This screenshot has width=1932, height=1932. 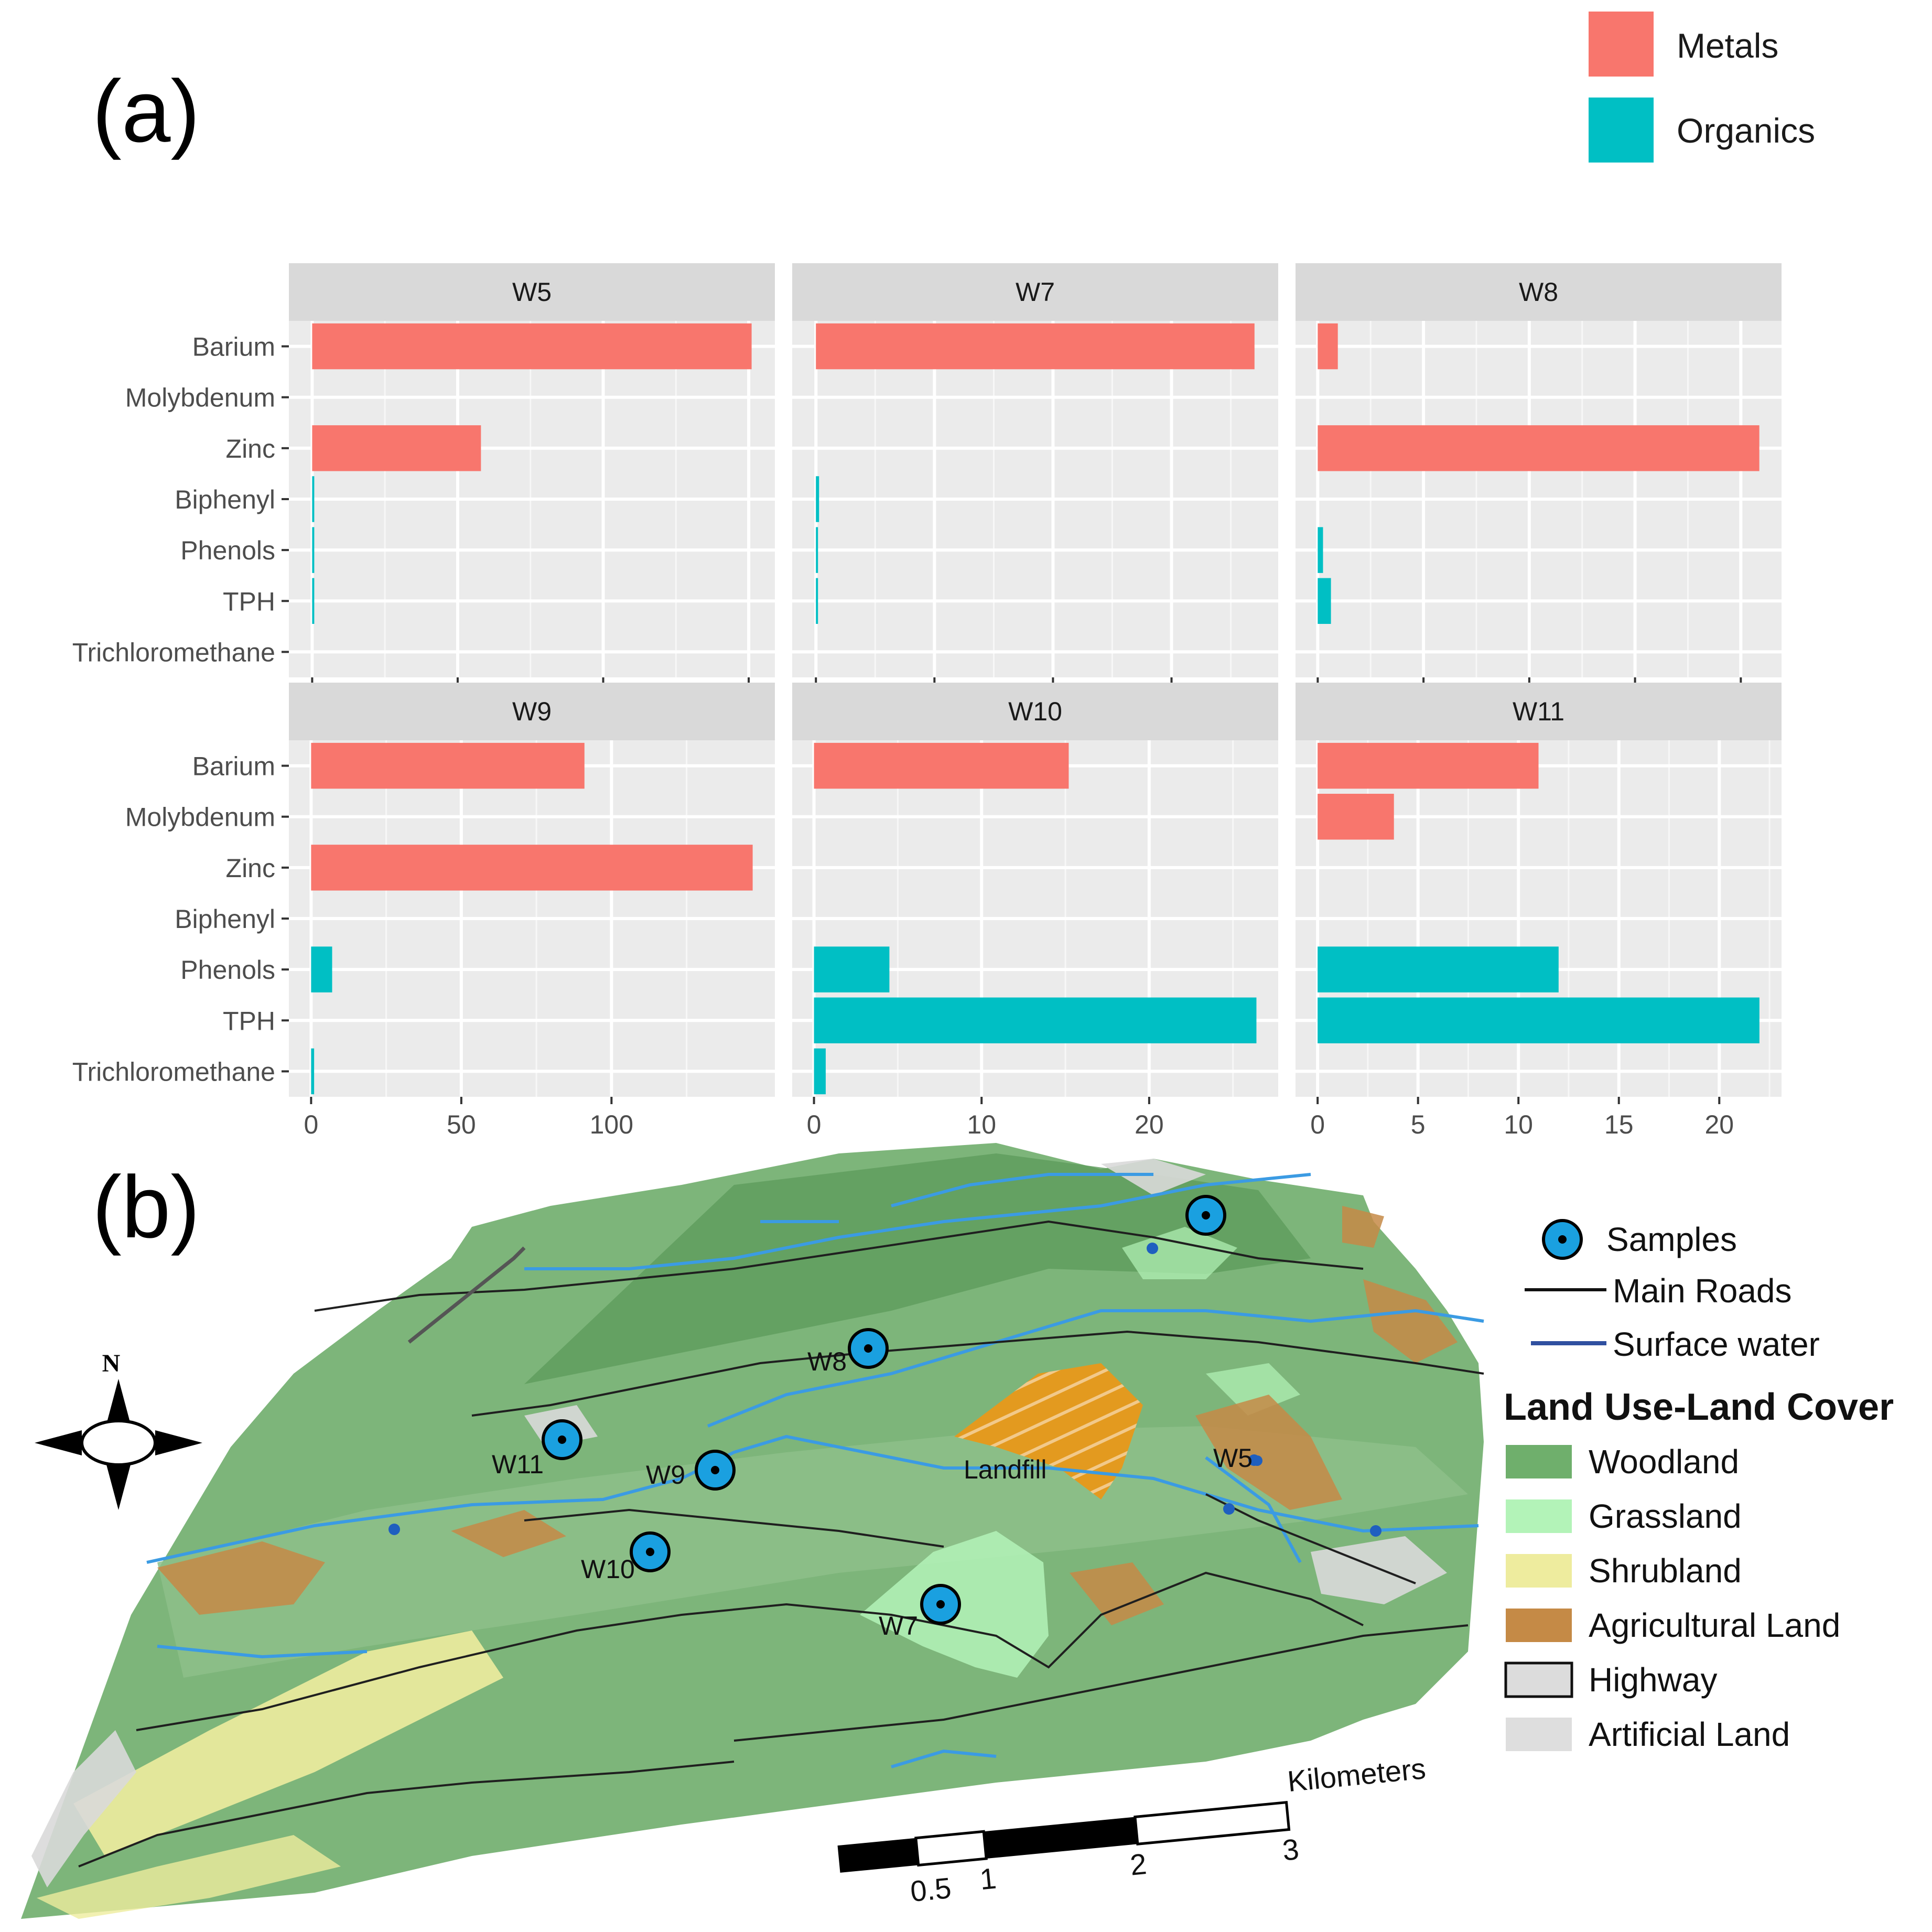 What do you see at coordinates (1717, 1344) in the screenshot?
I see `legend-water-label: Surface water` at bounding box center [1717, 1344].